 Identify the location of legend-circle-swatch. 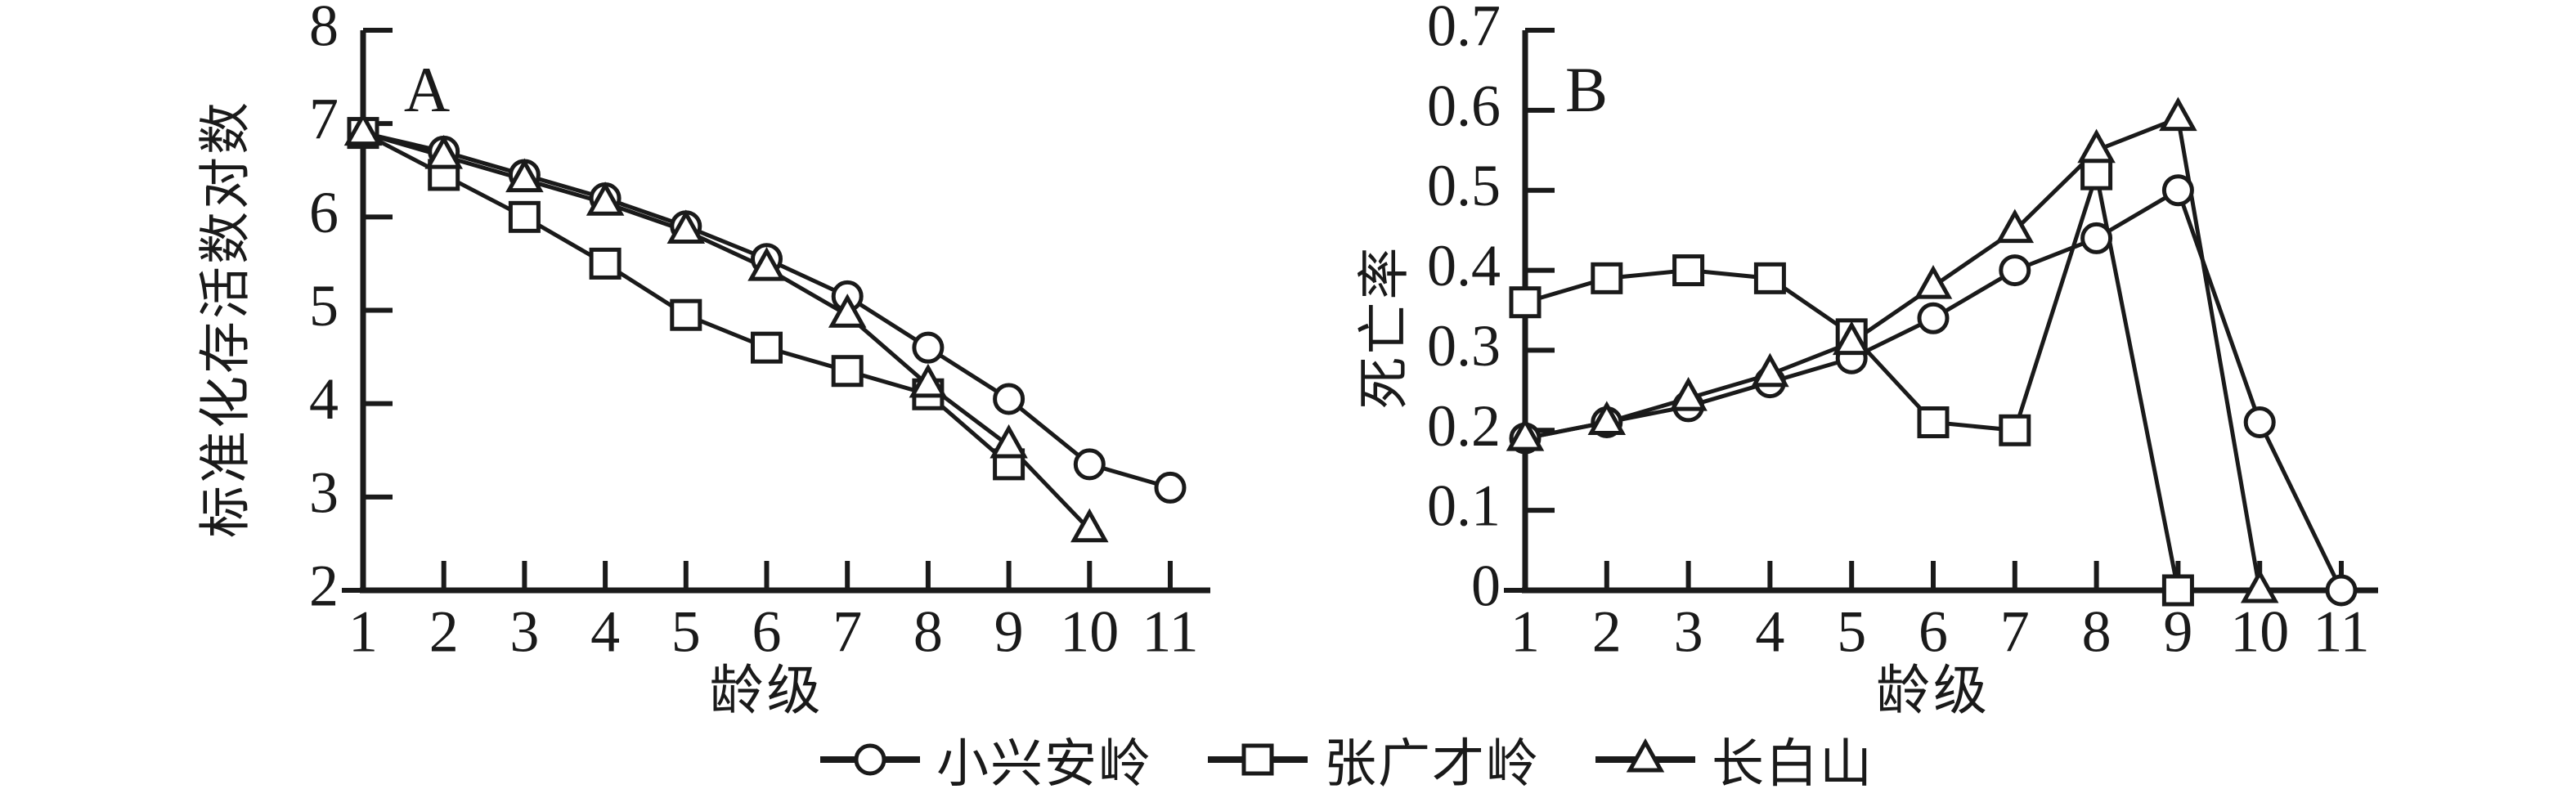
(870, 759).